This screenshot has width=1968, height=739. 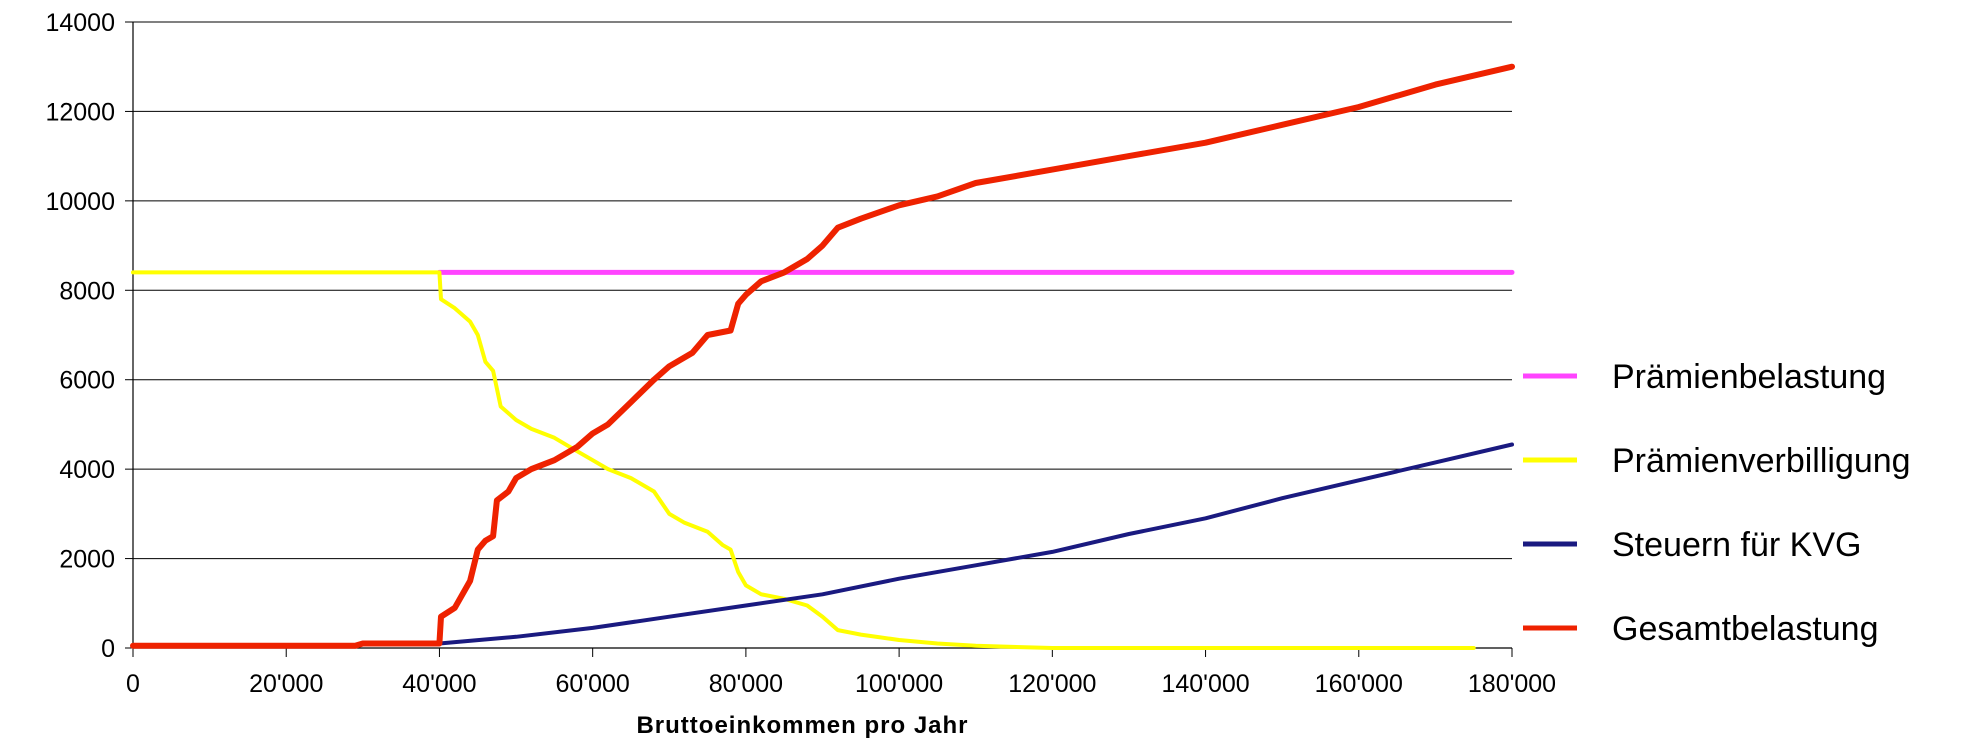 What do you see at coordinates (1359, 684) in the screenshot?
I see `x-tick-label: 160'000` at bounding box center [1359, 684].